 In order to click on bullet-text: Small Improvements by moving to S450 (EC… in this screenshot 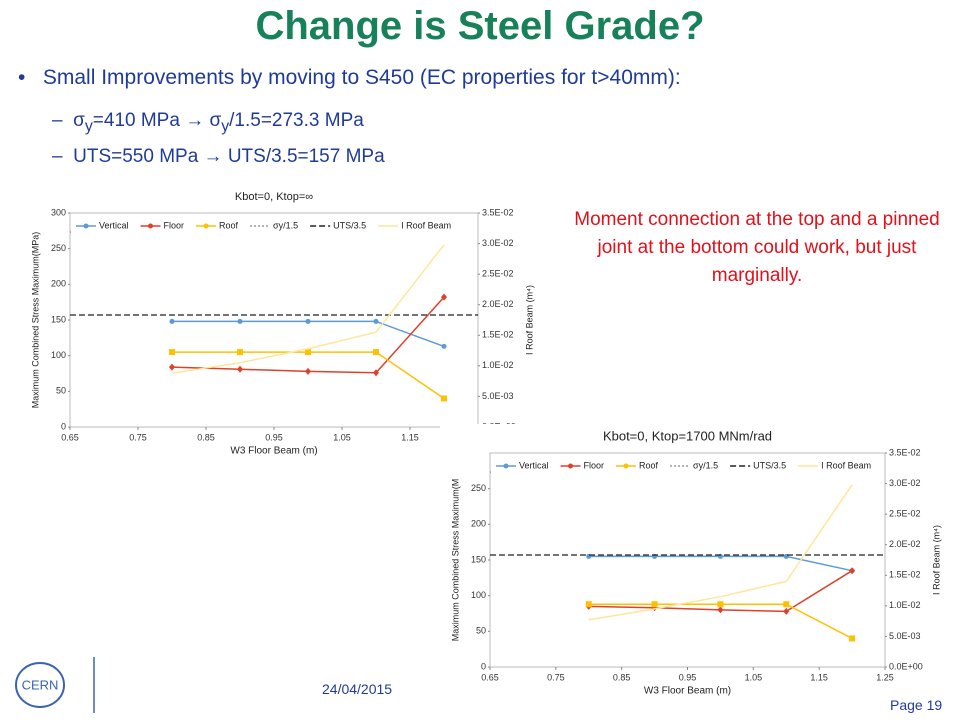, I will do `click(361, 77)`.